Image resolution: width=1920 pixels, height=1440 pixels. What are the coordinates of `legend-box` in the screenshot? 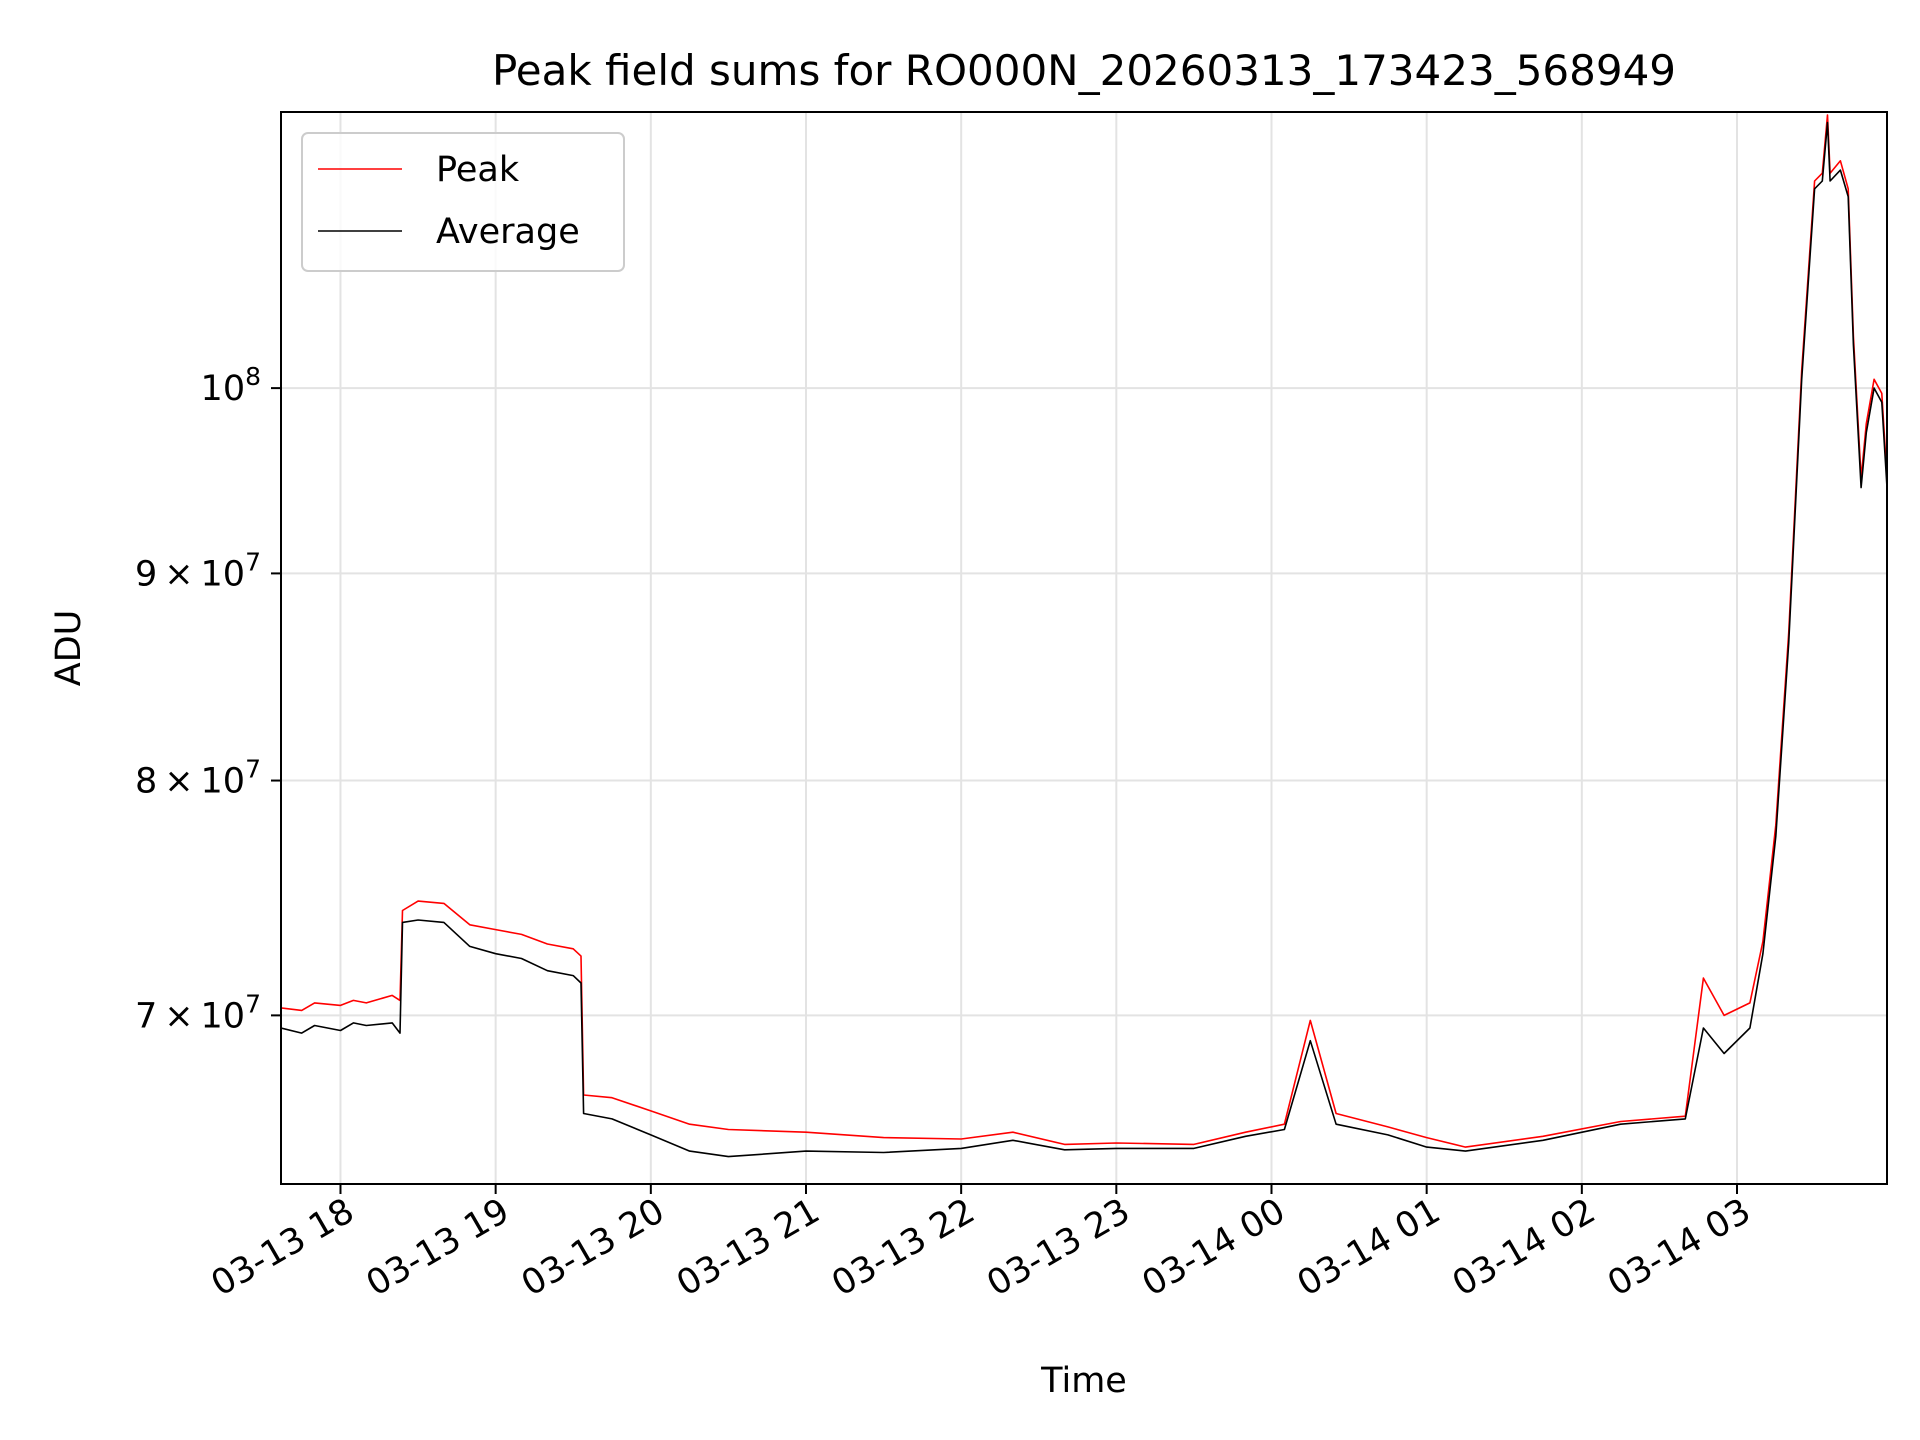 It's located at (463, 202).